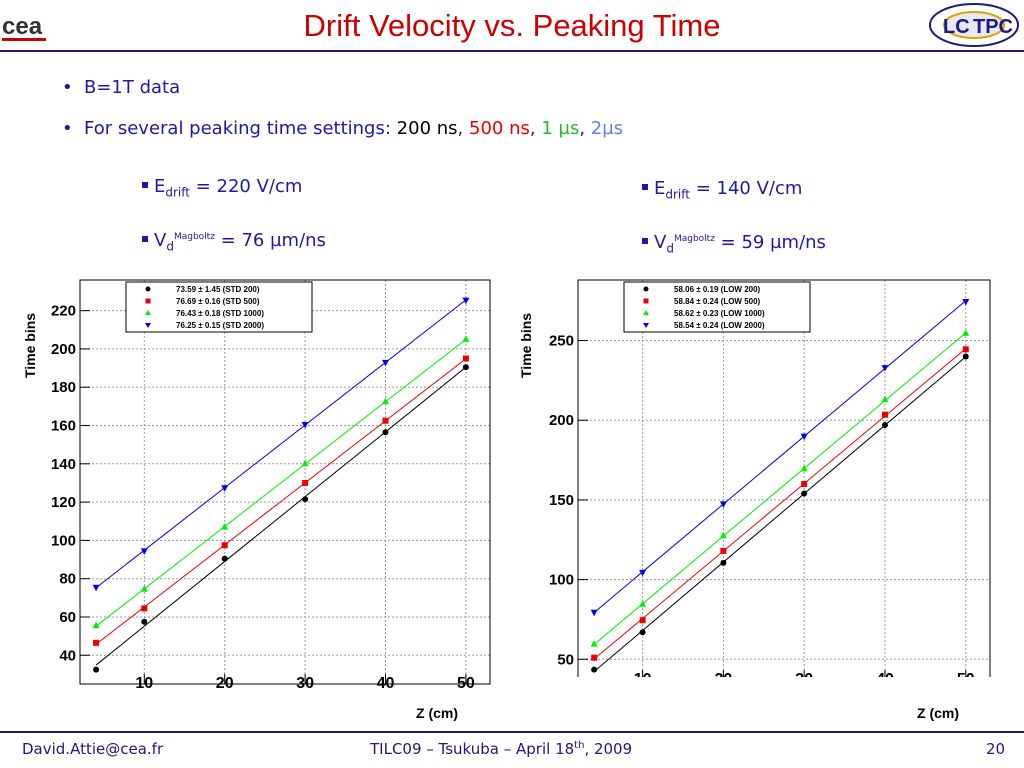  What do you see at coordinates (773, 242) in the screenshot?
I see `velocity-value: = 59 µm/ns` at bounding box center [773, 242].